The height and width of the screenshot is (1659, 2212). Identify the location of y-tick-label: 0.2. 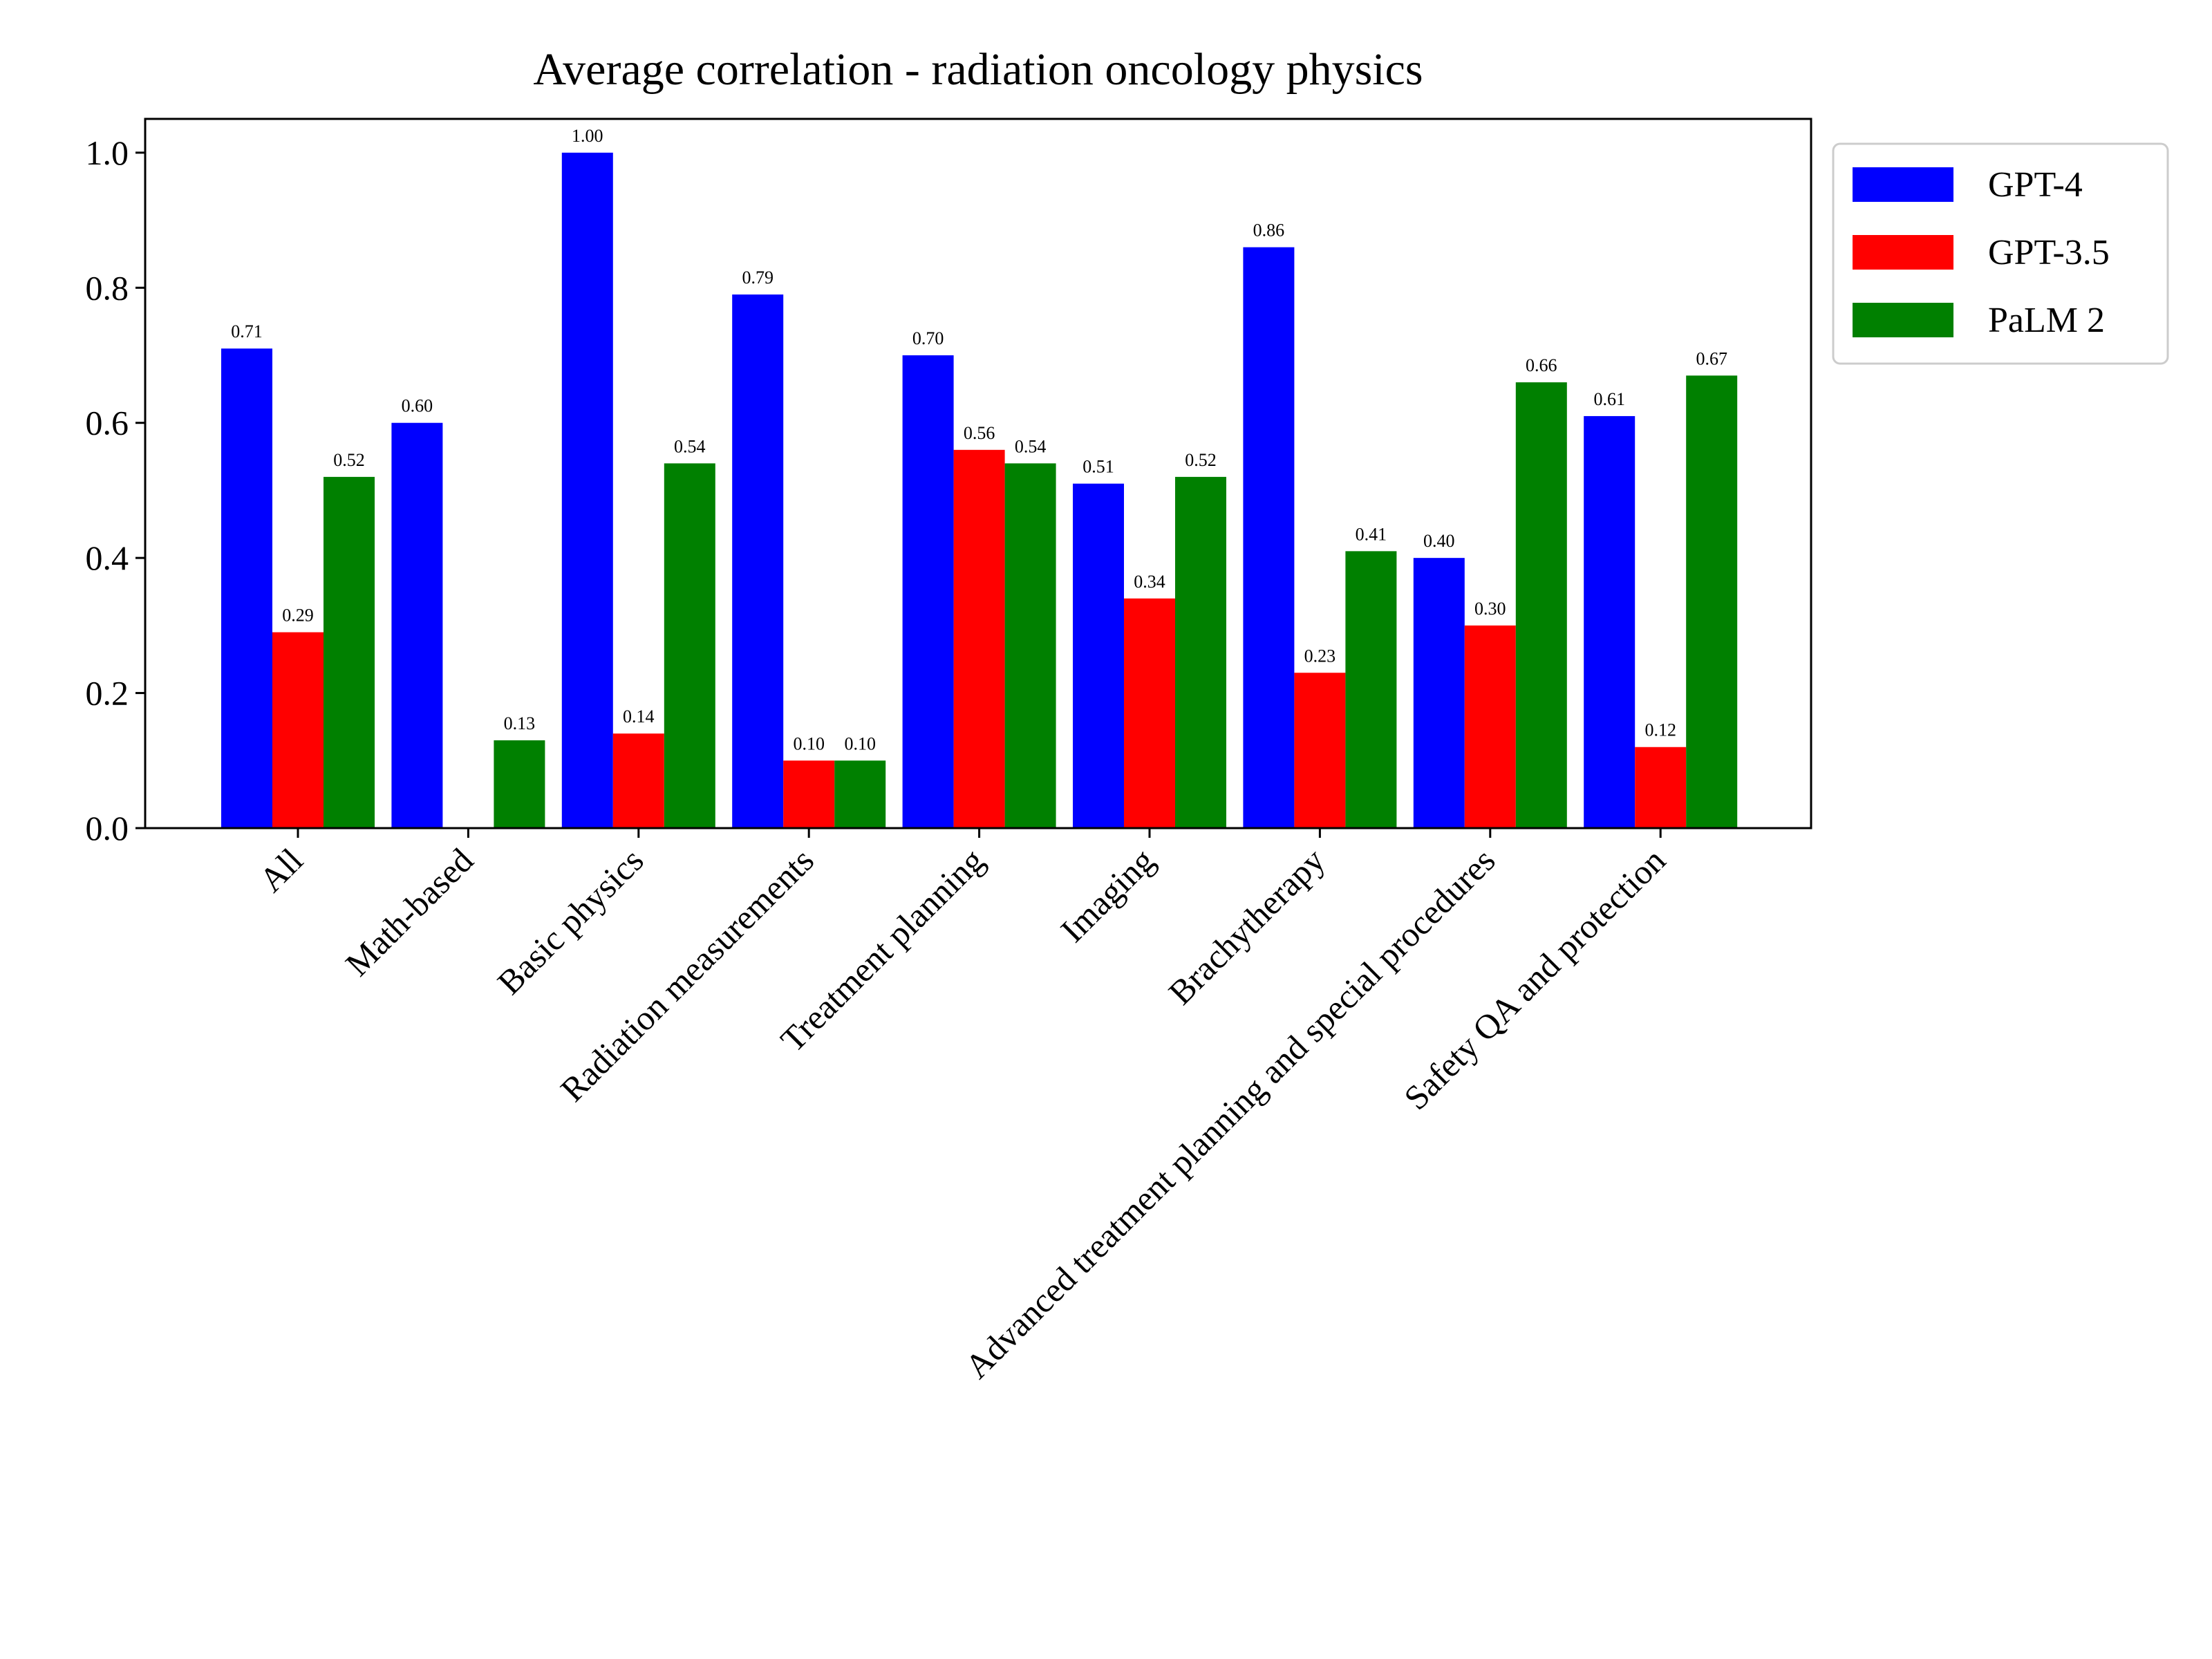
(107, 693).